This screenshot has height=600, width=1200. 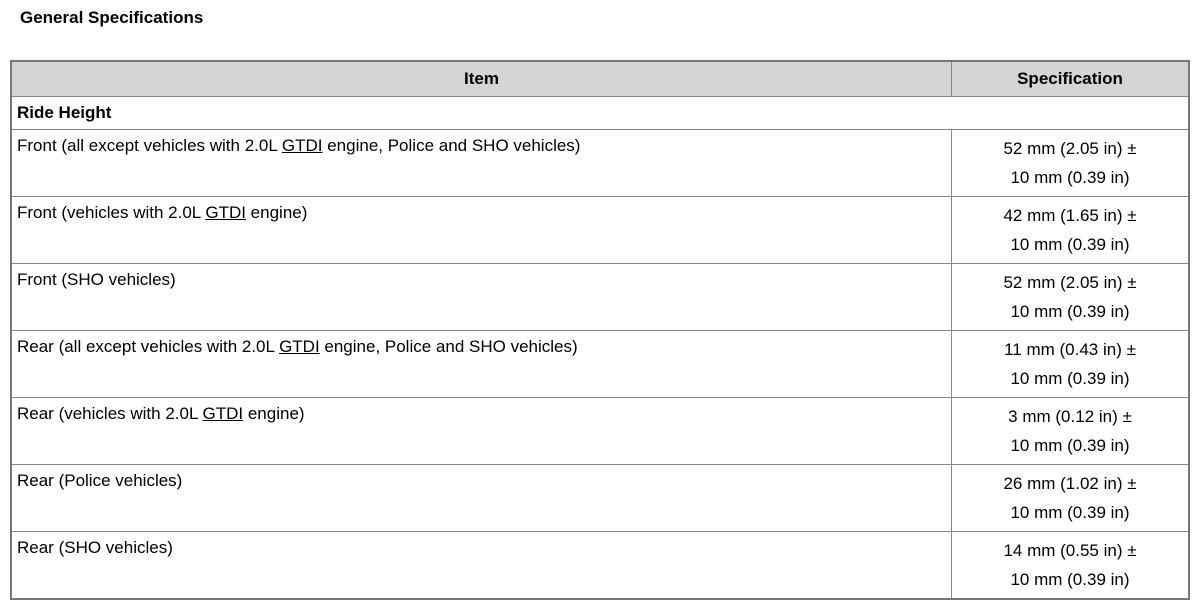 What do you see at coordinates (481, 498) in the screenshot?
I see `item-cell: Rear (Police vehicles)` at bounding box center [481, 498].